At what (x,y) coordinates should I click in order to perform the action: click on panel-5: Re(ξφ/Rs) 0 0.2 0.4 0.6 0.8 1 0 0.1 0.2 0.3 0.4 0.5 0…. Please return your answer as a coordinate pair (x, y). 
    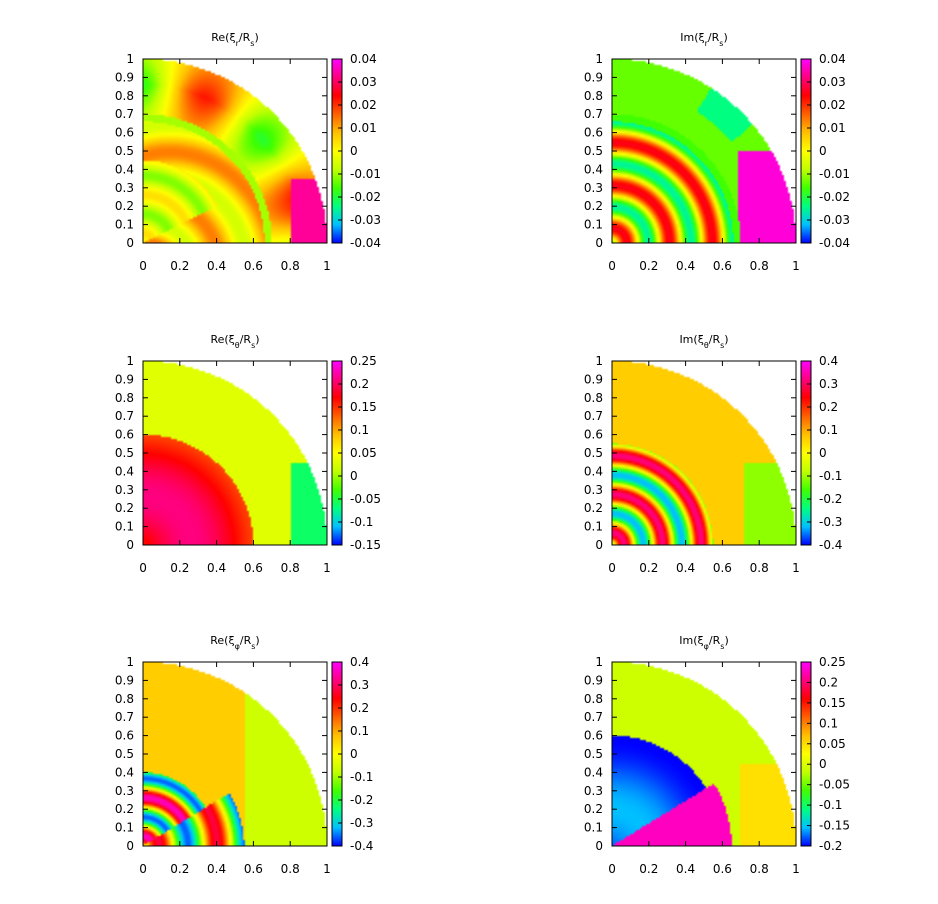
    Looking at the image, I should click on (244, 755).